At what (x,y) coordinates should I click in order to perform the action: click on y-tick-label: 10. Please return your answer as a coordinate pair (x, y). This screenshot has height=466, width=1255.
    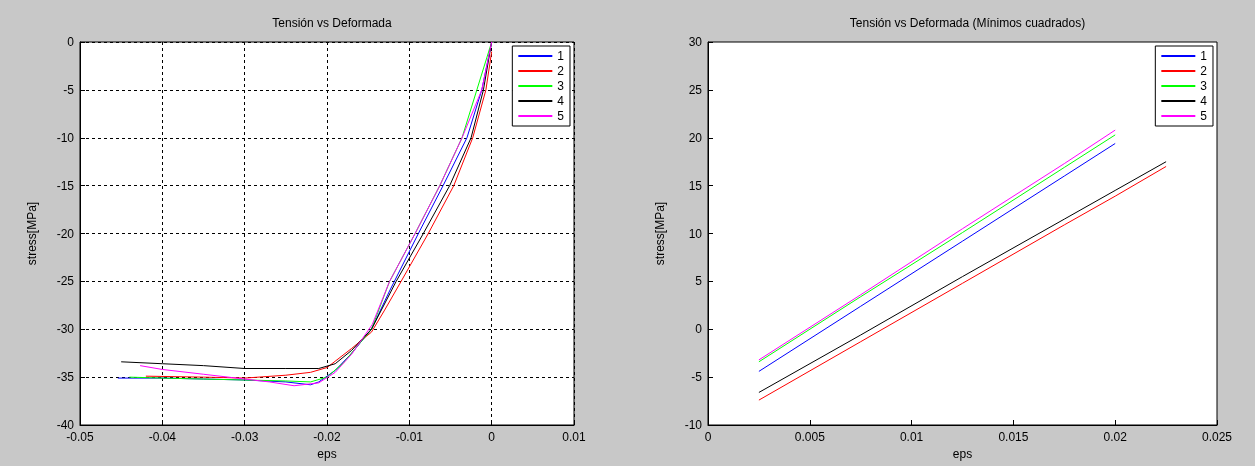
    Looking at the image, I should click on (695, 233).